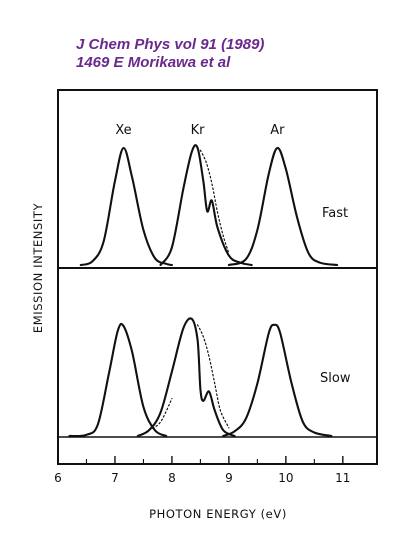 This screenshot has height=547, width=416. What do you see at coordinates (213, 376) in the screenshot?
I see `panel-1-series-2-dotted` at bounding box center [213, 376].